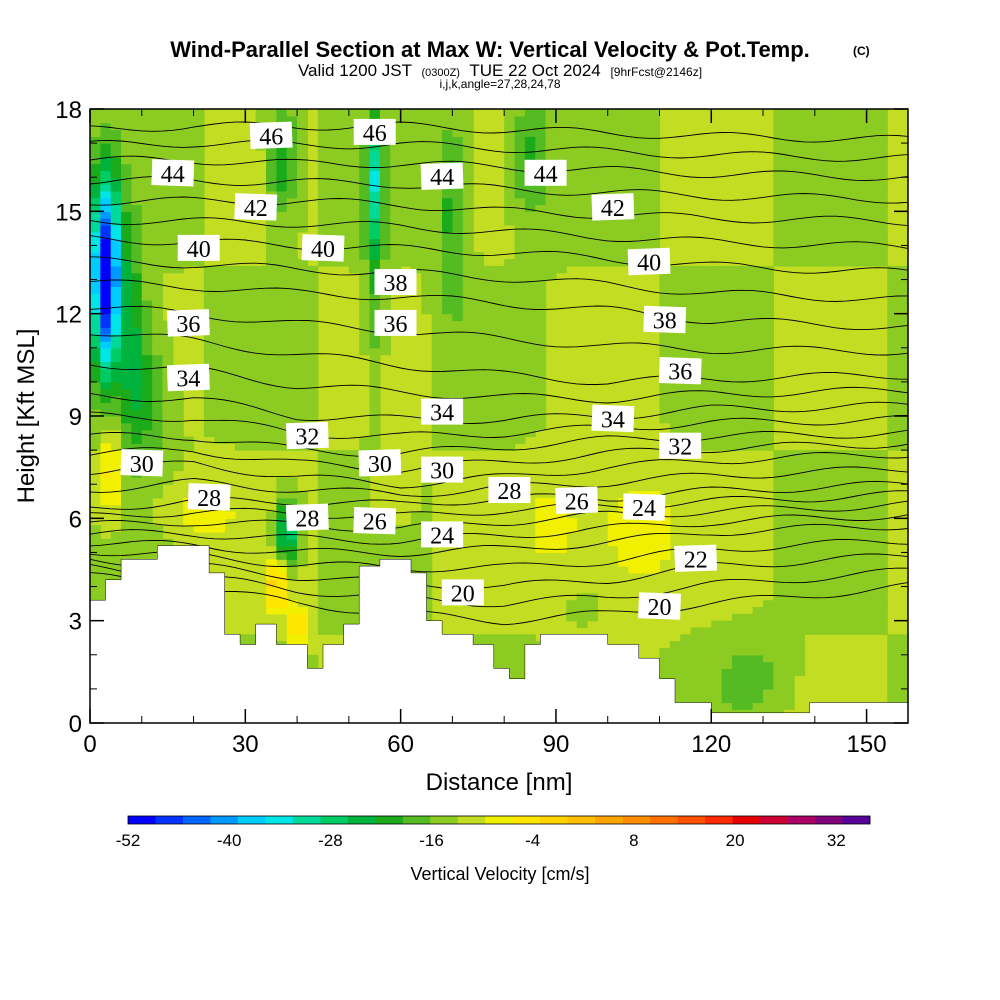 The image size is (1000, 1000). I want to click on contour-label: 36, so click(188, 323).